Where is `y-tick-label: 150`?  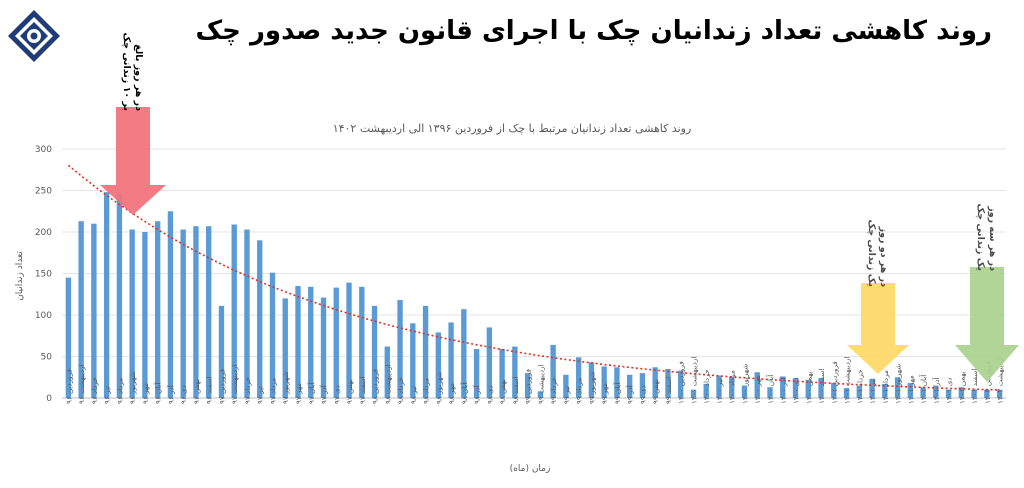
y-tick-label: 150 is located at coordinates (43, 275).